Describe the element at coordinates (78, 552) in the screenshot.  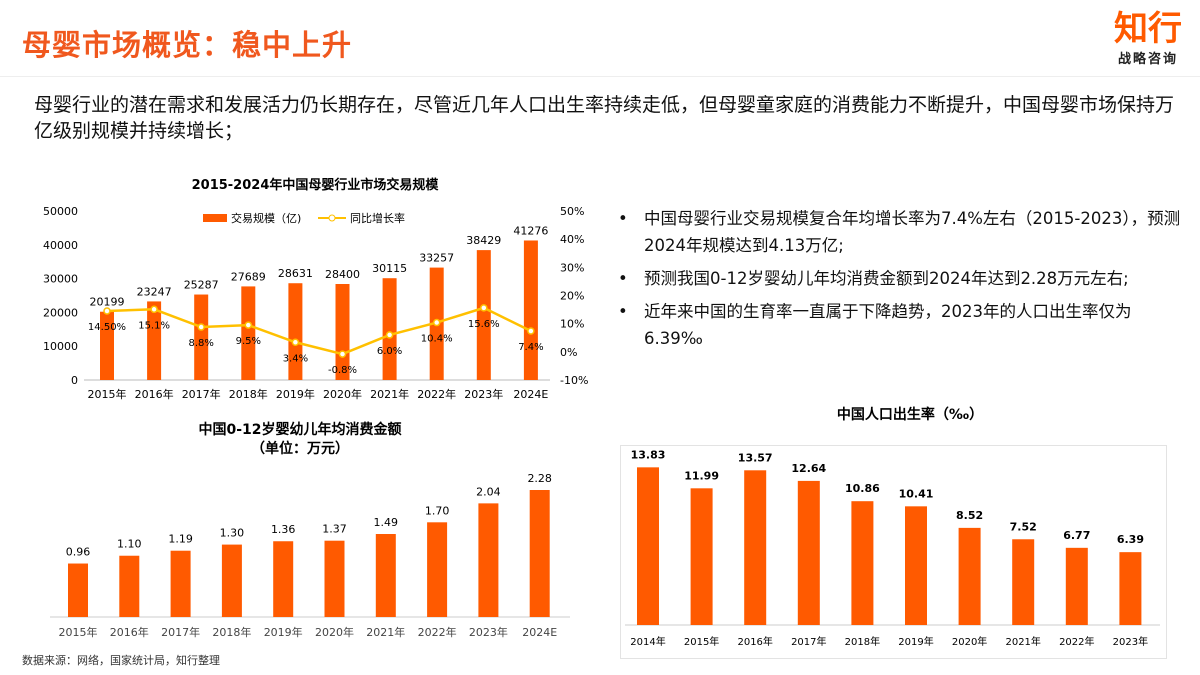
I see `bar-data-label: 0.96` at that location.